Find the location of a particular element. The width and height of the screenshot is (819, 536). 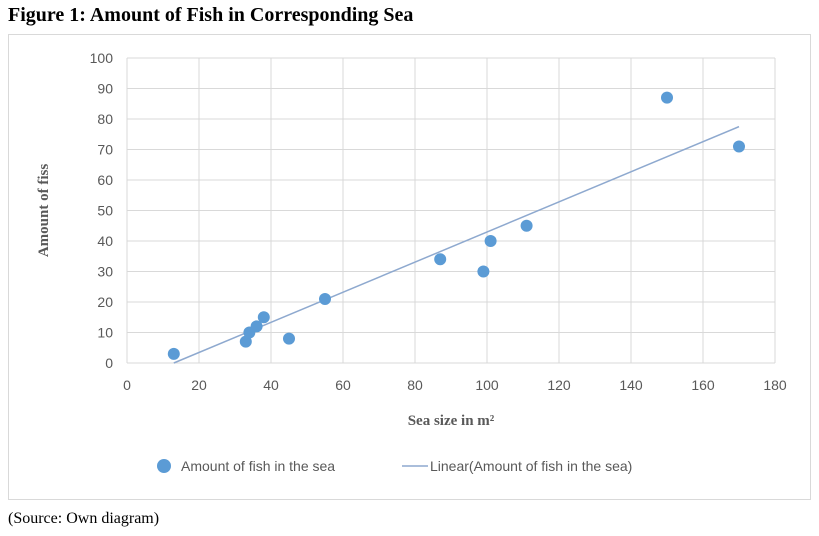

x-tick-label: 180 is located at coordinates (775, 385).